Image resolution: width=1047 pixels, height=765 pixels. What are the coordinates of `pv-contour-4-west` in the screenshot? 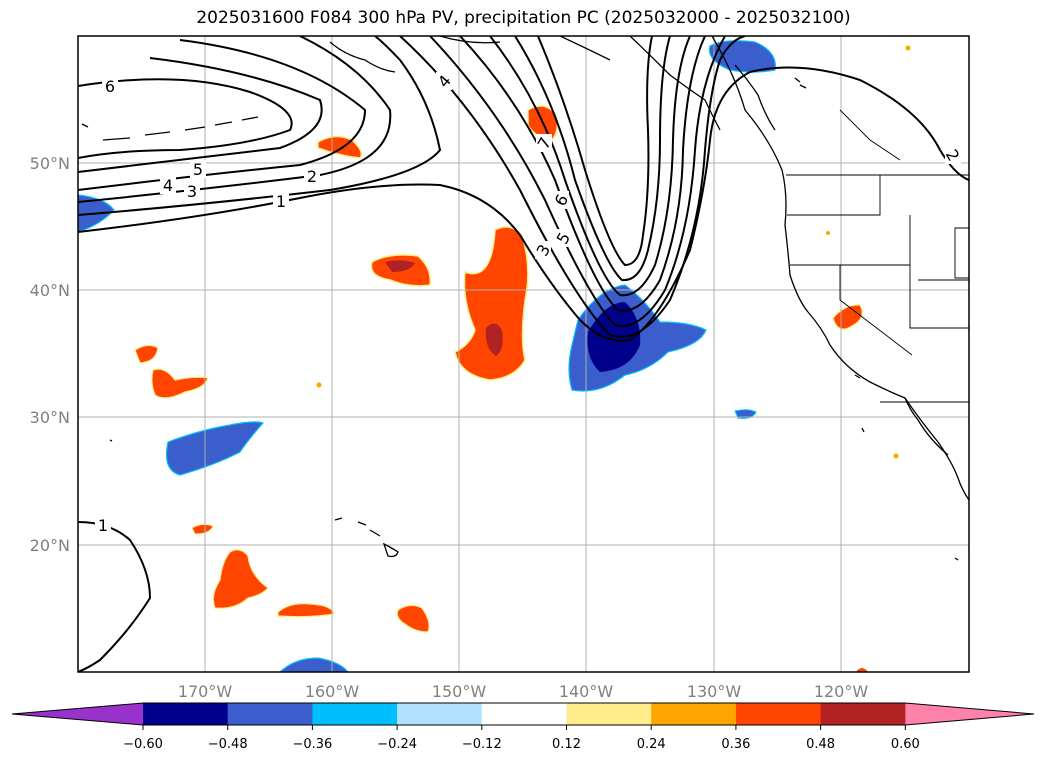 It's located at (222, 115).